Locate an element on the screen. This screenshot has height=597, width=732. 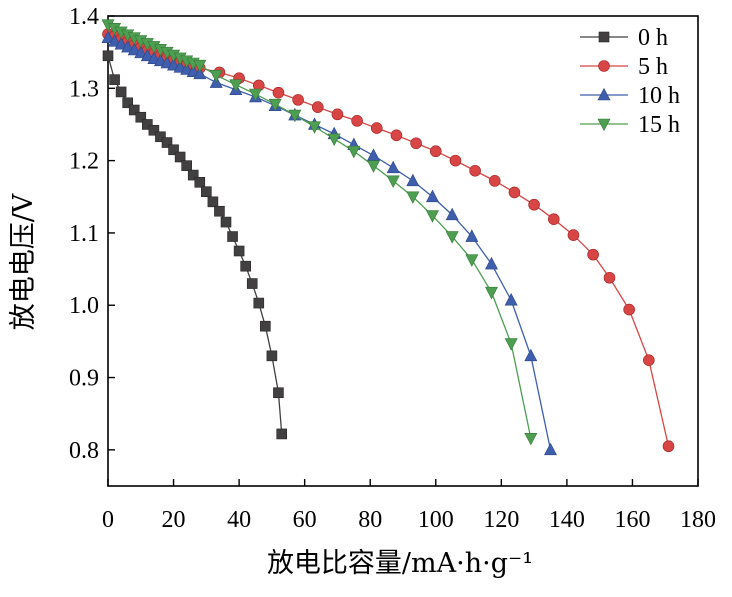
y-tick-label: 0.8 is located at coordinates (84, 451).